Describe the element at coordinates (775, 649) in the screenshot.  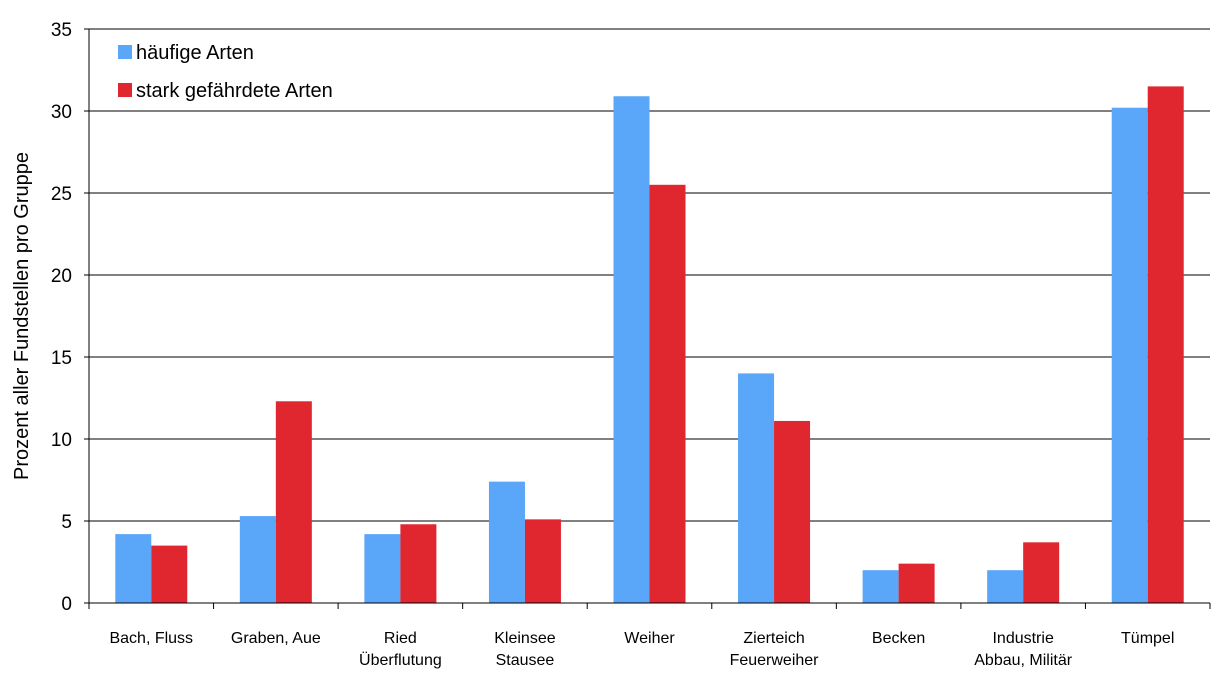
I see `x-category-label: Zierteich Feuerweiher` at that location.